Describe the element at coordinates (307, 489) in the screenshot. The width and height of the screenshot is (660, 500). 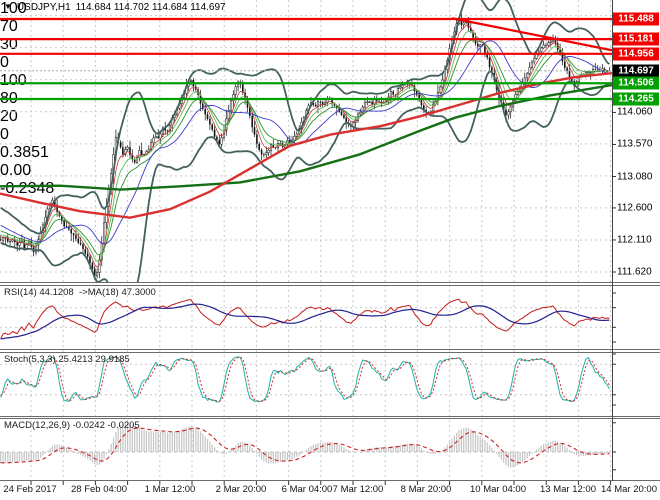
I see `time-axis-label: 6 Mar 04:00` at that location.